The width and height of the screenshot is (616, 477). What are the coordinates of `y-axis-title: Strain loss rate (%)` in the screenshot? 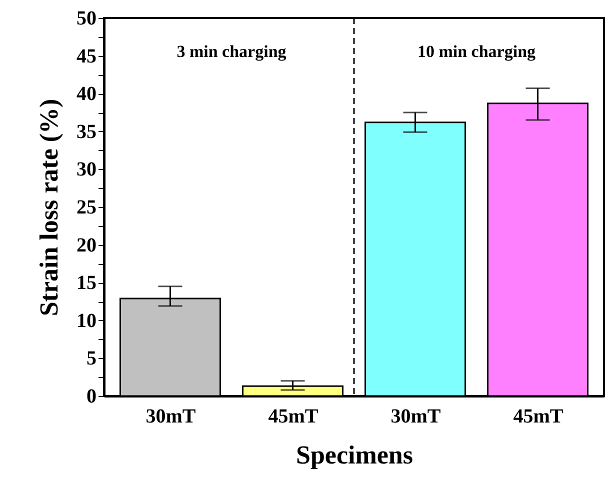 It's located at (49, 207).